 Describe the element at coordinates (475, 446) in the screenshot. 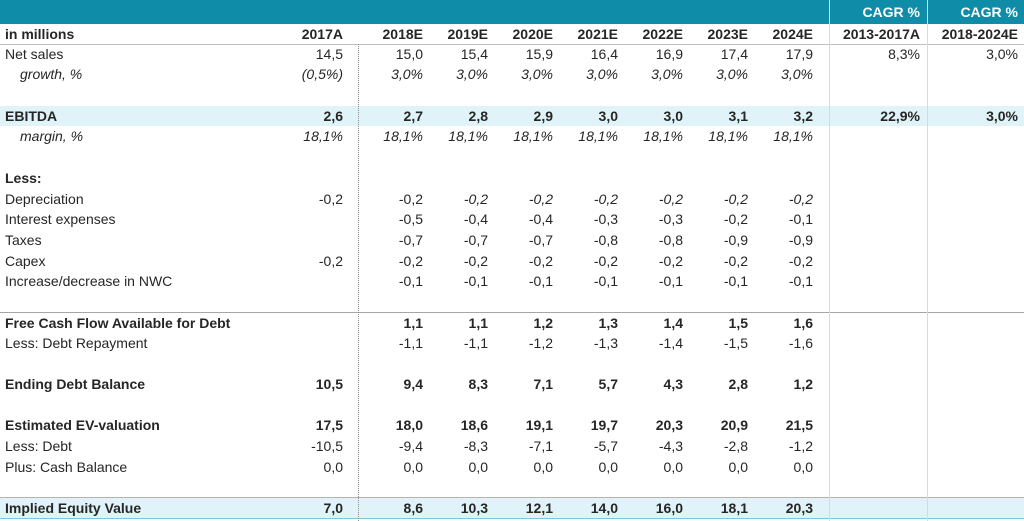

I see `value-cell: -8,3` at that location.